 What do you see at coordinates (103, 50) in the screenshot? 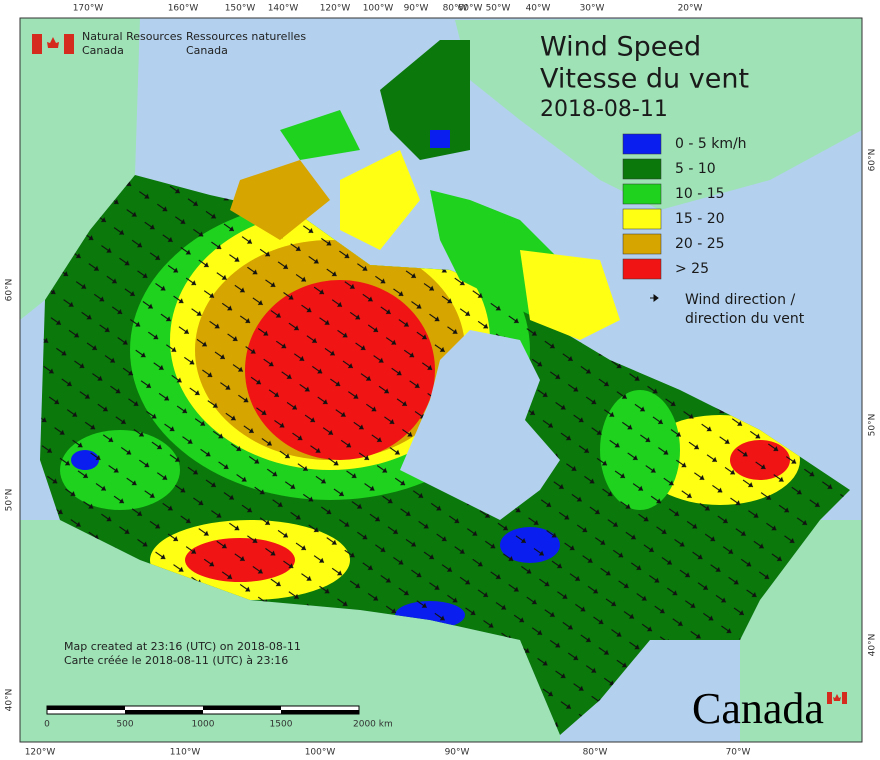
I see `agency-en: Canada` at bounding box center [103, 50].